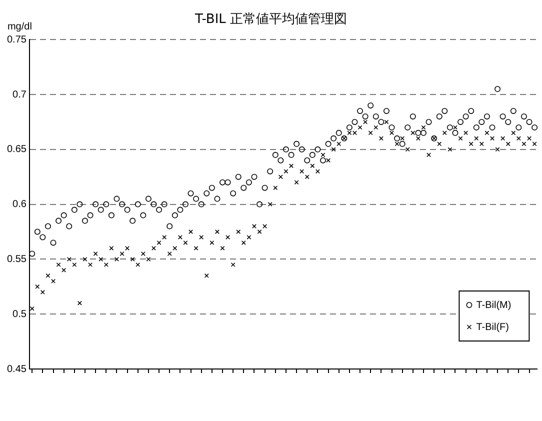 The width and height of the screenshot is (542, 421). What do you see at coordinates (271, 20) in the screenshot?
I see `chart-title: T-BIL 正常値平均値管理図` at bounding box center [271, 20].